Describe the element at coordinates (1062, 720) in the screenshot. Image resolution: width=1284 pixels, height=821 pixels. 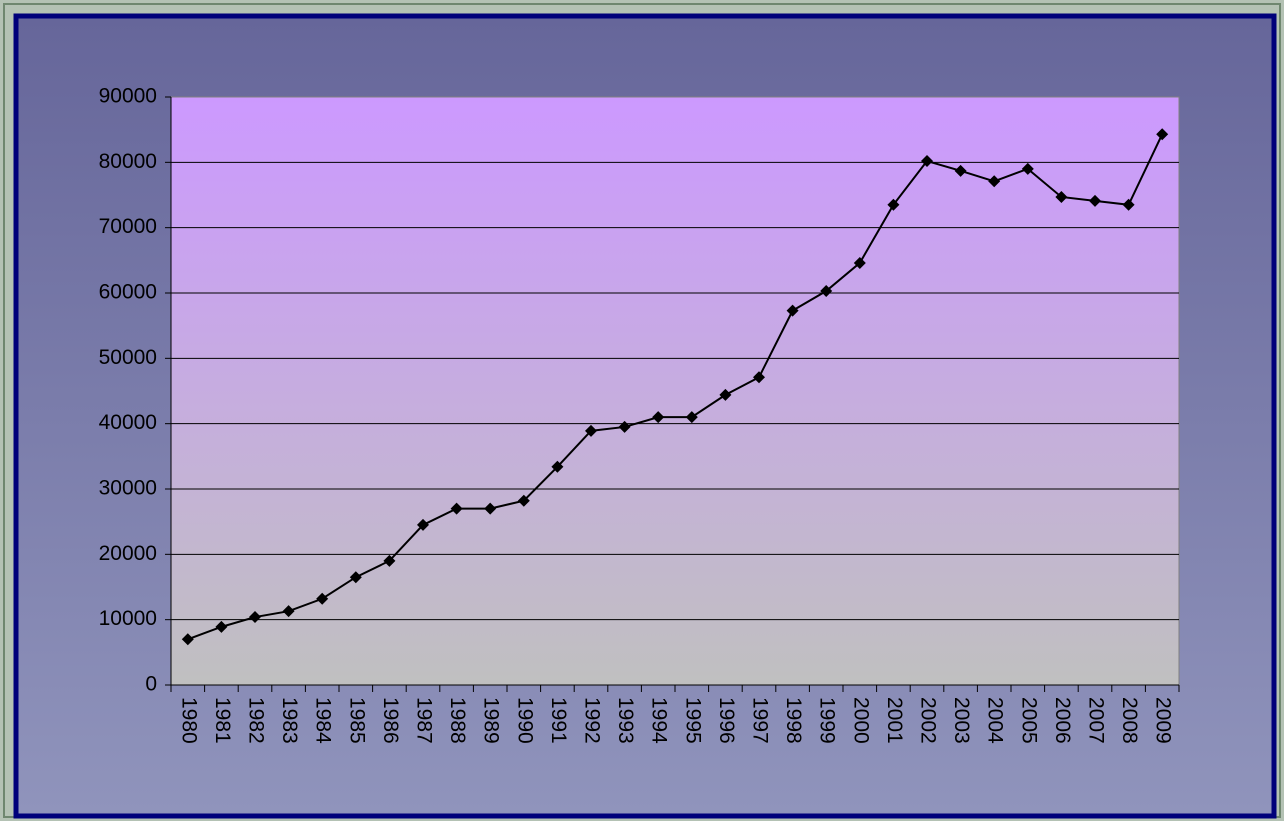
I see `x-tick-label: 2006` at that location.